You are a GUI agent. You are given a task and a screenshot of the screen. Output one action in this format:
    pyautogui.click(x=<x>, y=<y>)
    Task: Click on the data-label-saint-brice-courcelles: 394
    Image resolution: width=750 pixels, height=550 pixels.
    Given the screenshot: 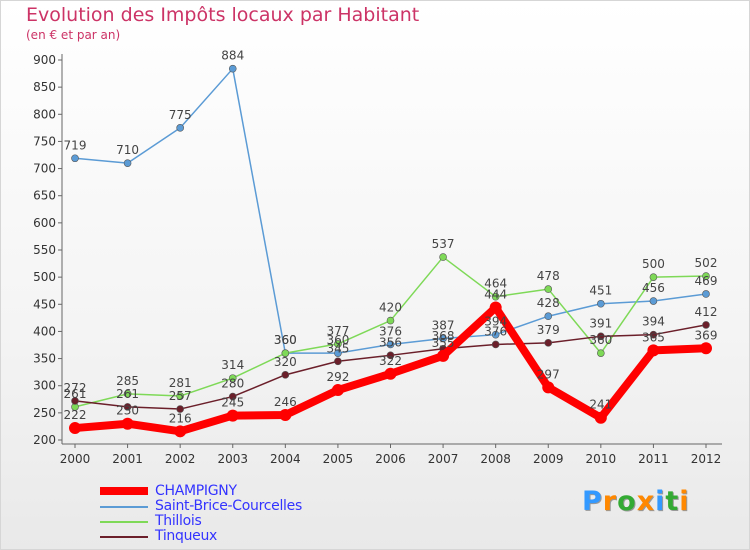 What is the action you would take?
    pyautogui.click(x=495, y=322)
    